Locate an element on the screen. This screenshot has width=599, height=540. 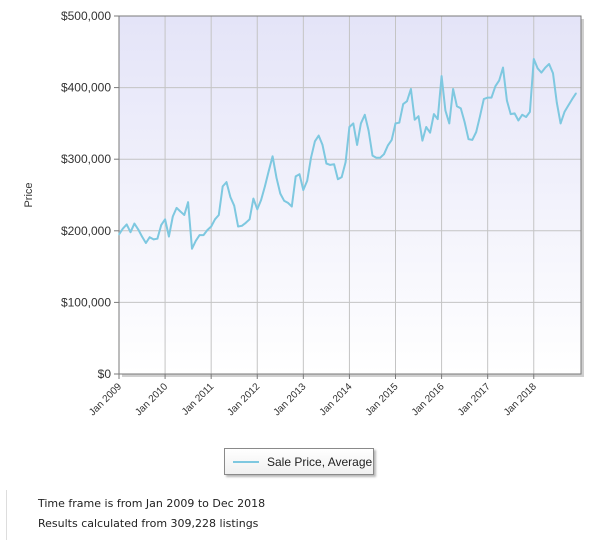
x-tick-label: Jan 2013 is located at coordinates (290, 399).